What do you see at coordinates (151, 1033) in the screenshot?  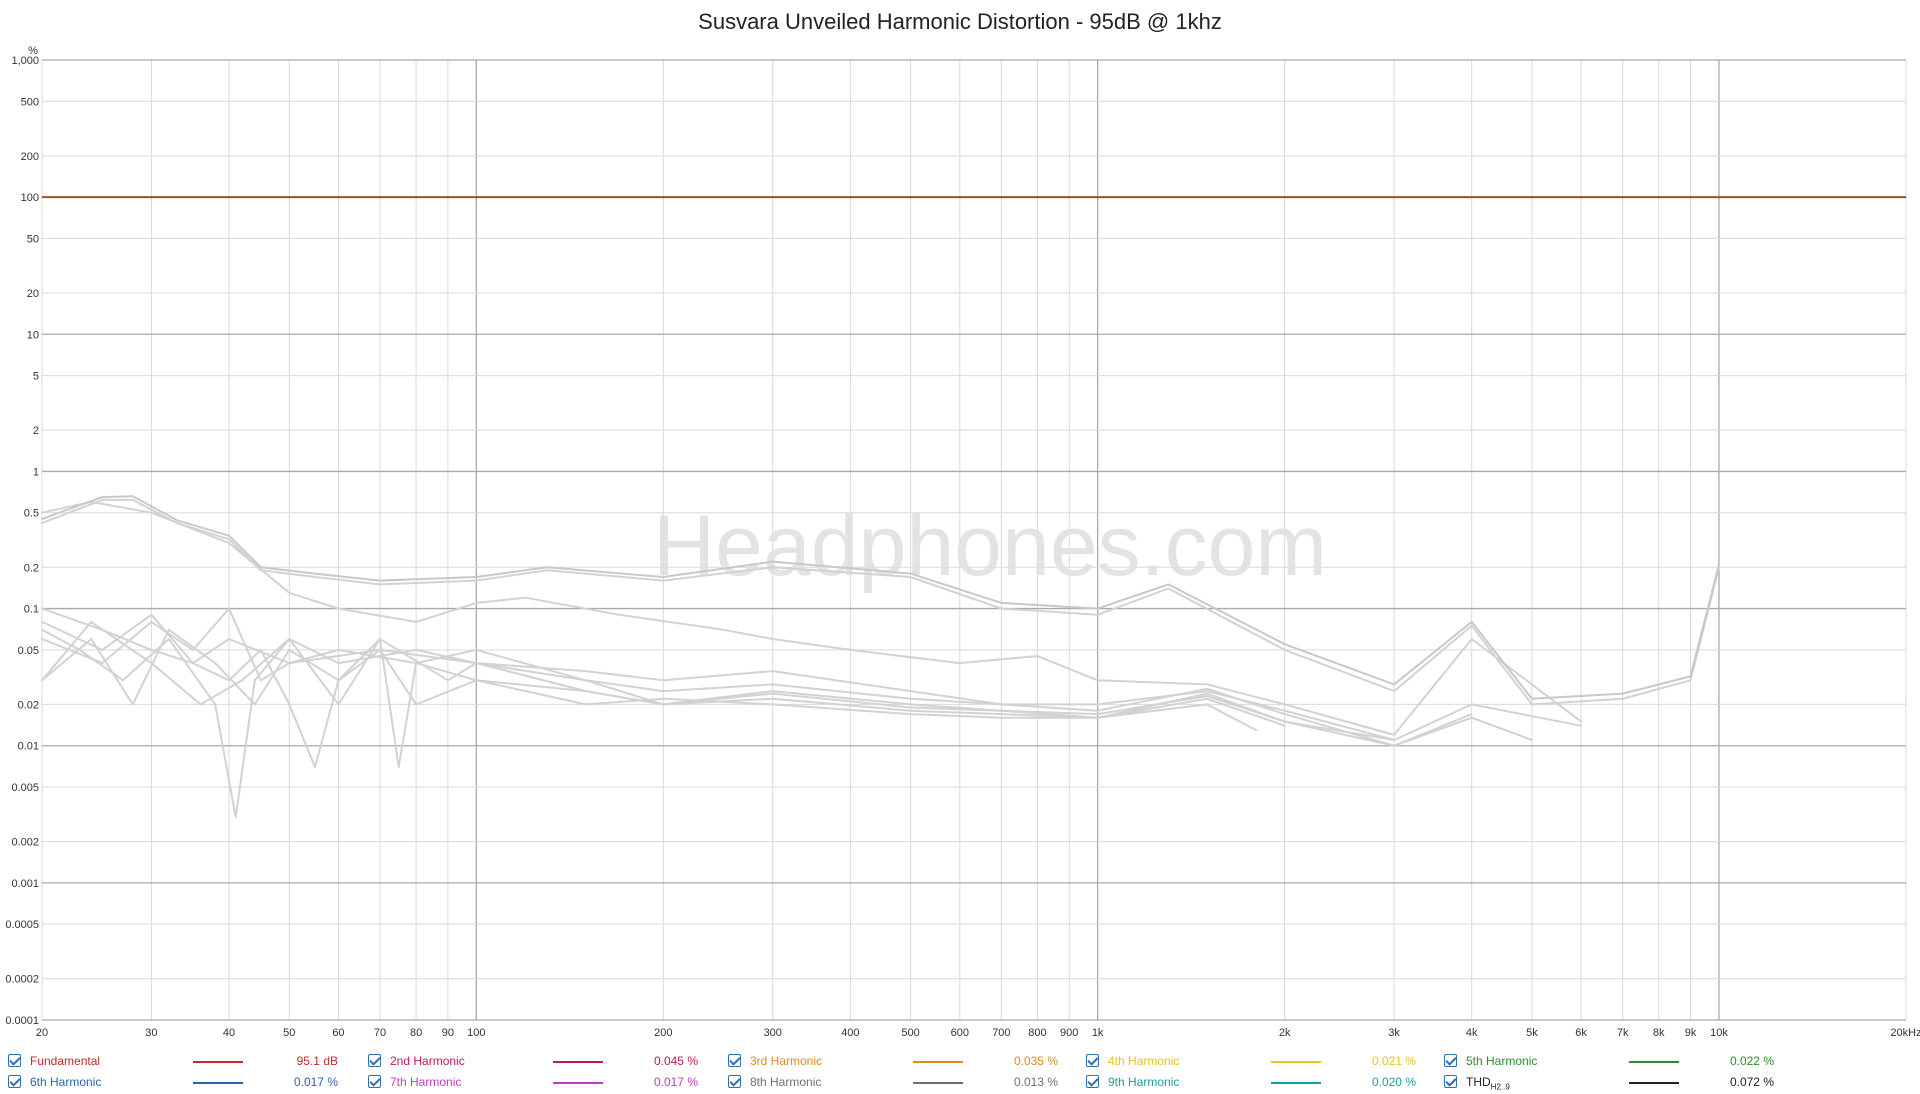 I see `x-tick-label: 30` at bounding box center [151, 1033].